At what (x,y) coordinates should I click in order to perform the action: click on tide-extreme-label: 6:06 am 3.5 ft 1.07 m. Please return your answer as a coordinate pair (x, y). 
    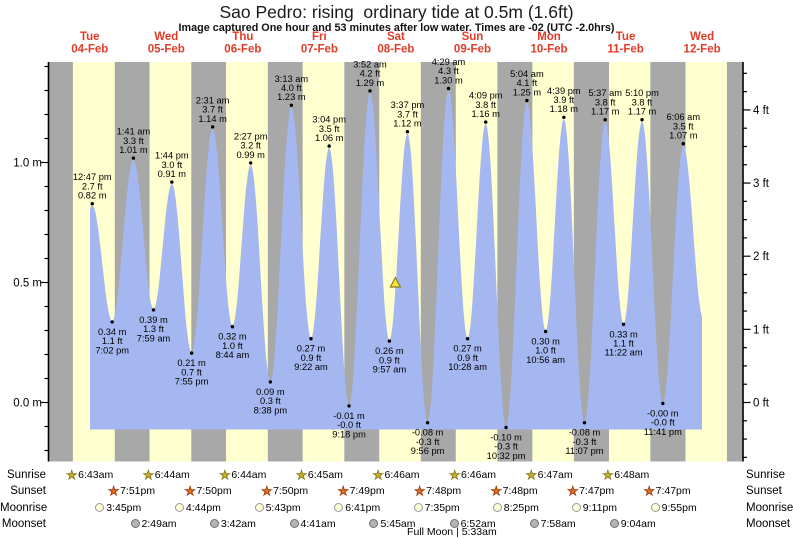
    Looking at the image, I should click on (683, 126).